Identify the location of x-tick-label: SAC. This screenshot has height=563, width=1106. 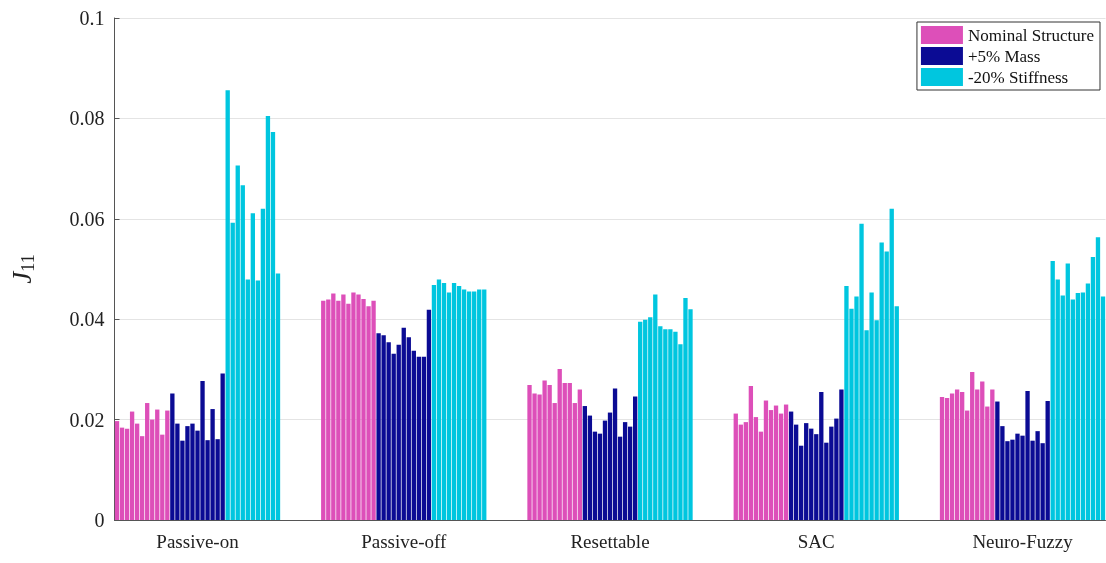
(816, 541).